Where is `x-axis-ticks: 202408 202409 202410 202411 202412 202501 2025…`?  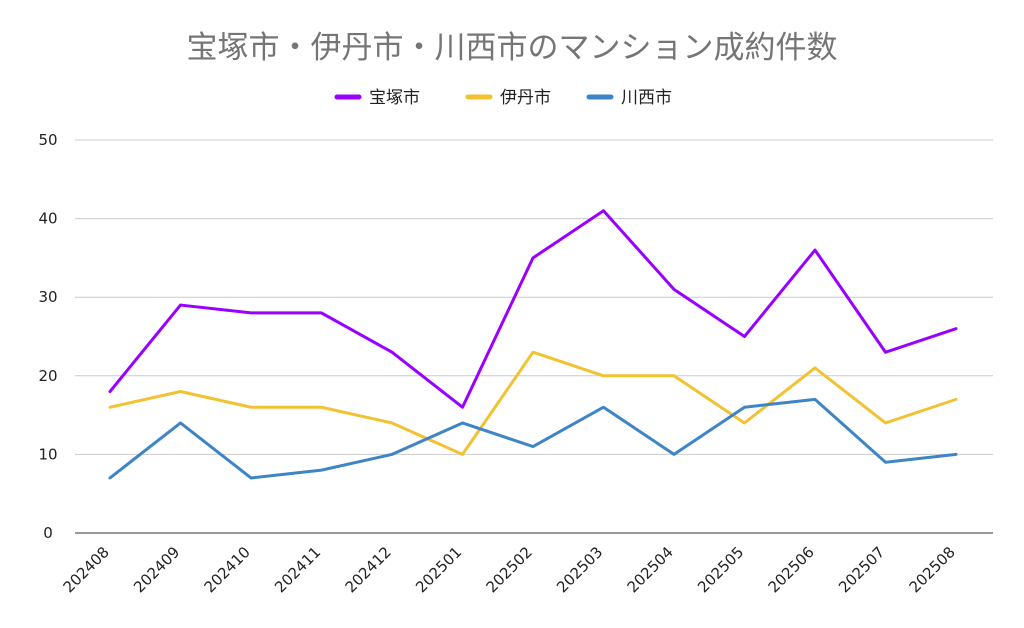
x-axis-ticks: 202408 202409 202410 202411 202412 202501 2025… is located at coordinates (509, 569).